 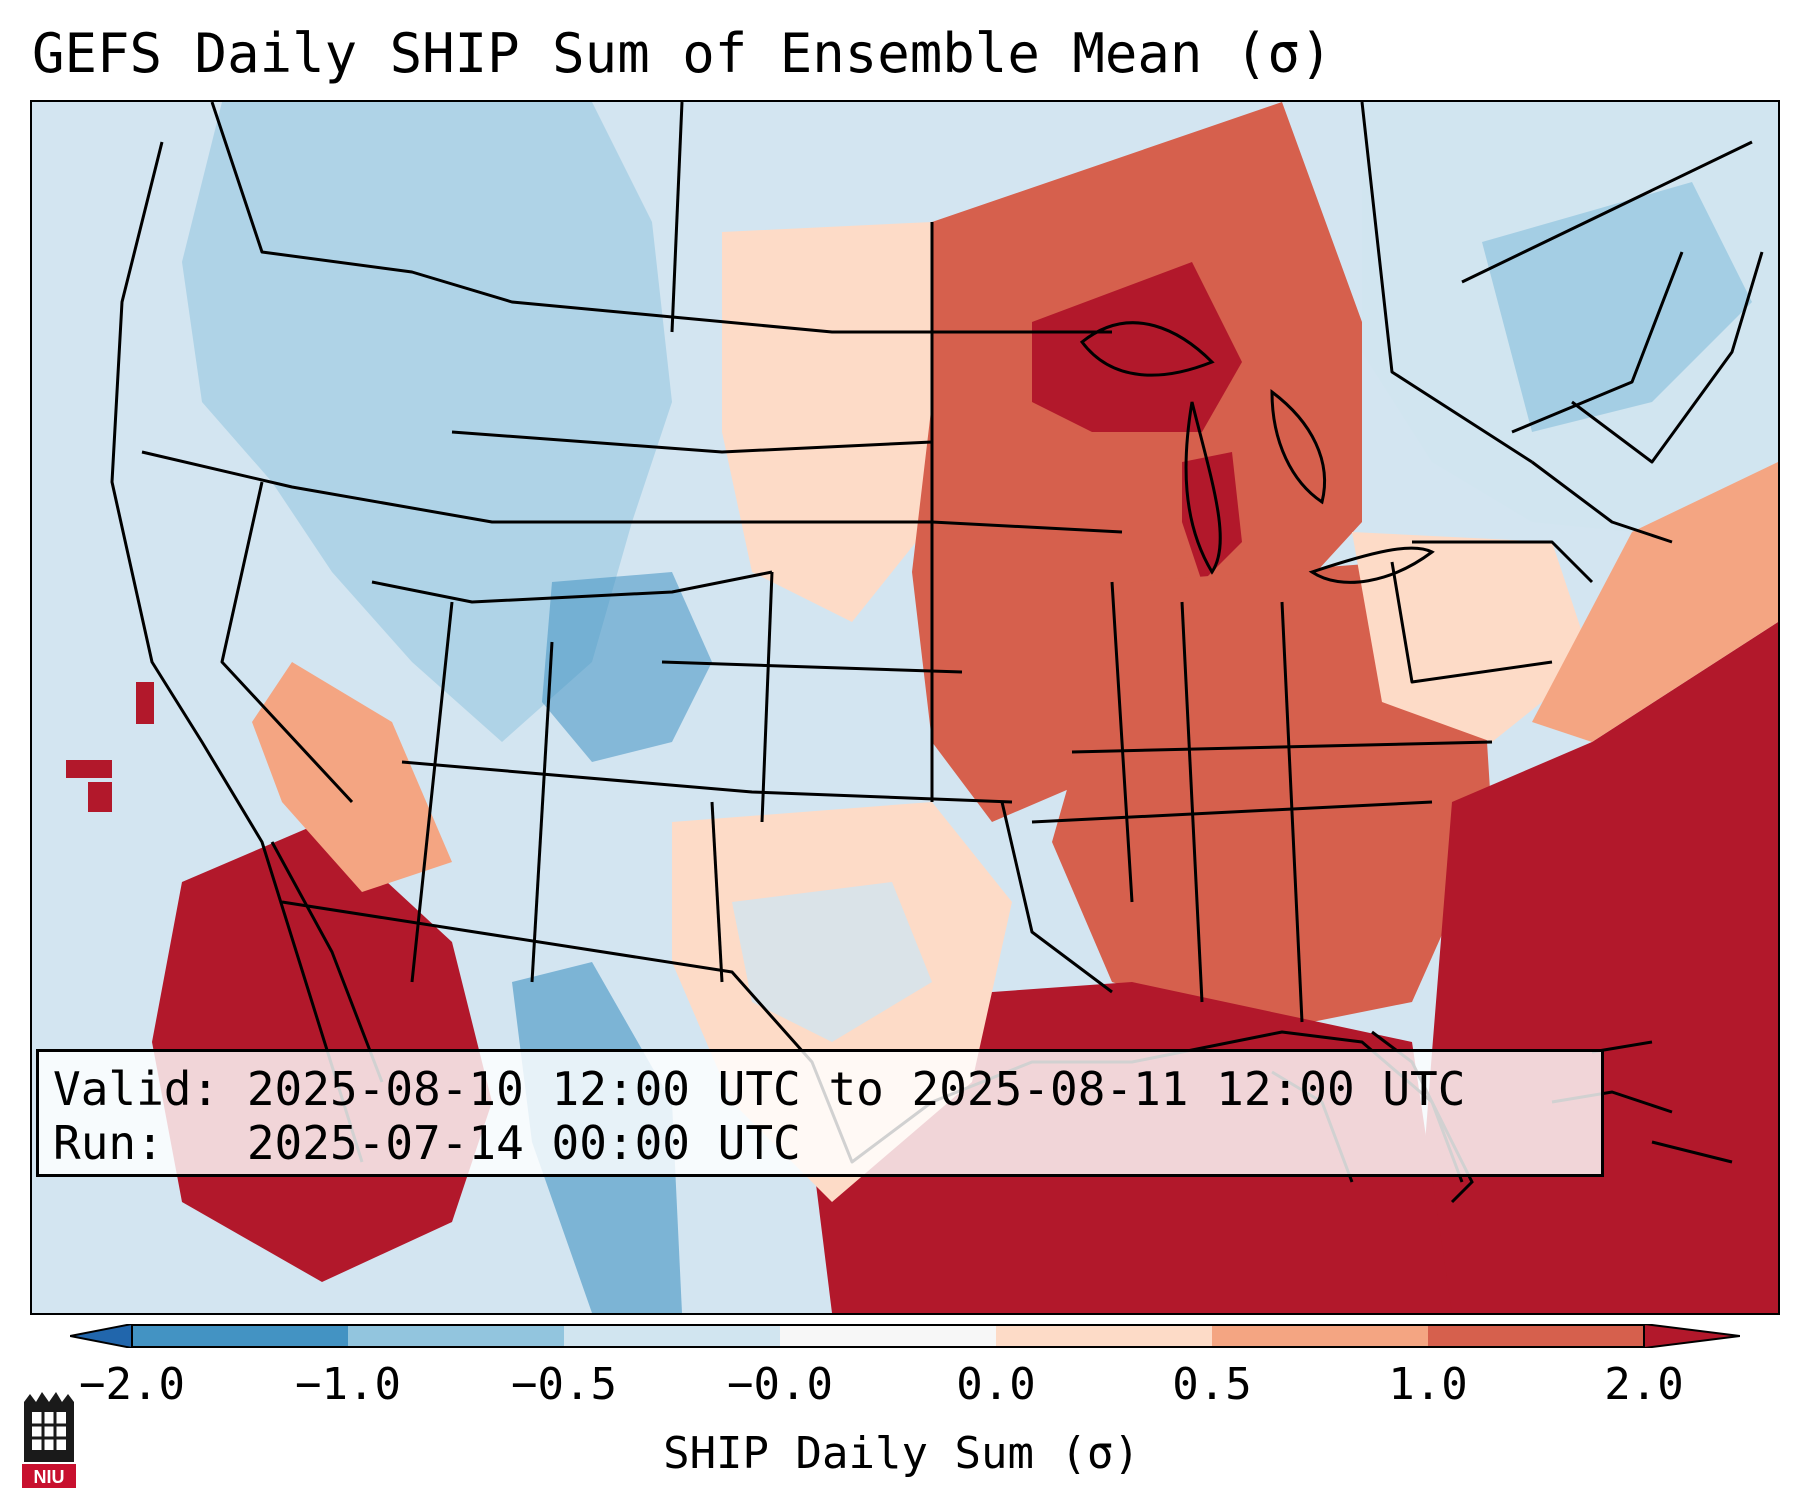 What do you see at coordinates (49, 1440) in the screenshot?
I see `niu-logo: NIU` at bounding box center [49, 1440].